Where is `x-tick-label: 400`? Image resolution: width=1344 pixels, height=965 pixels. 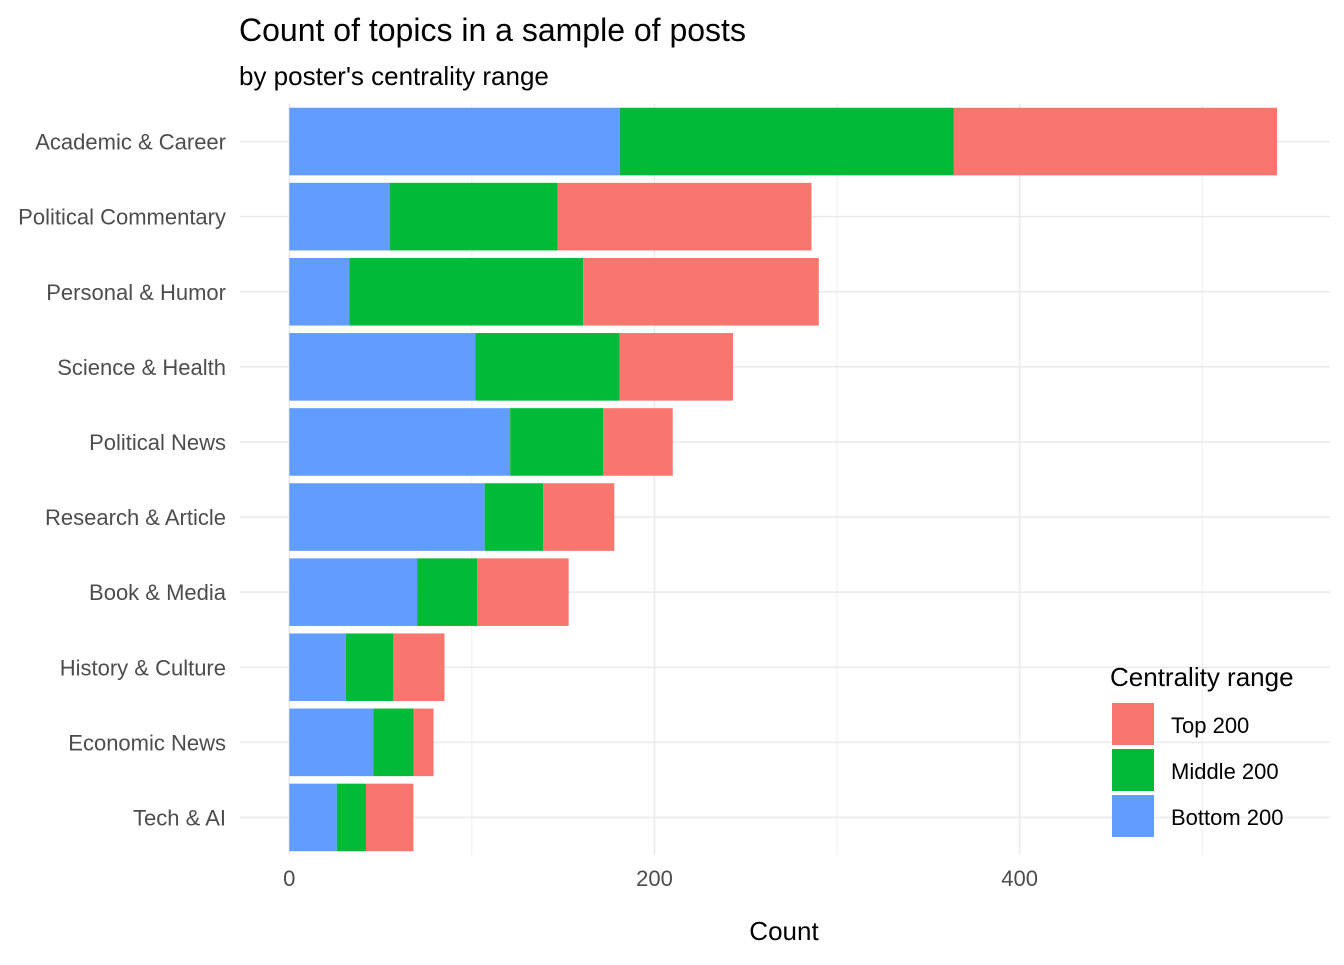
x-tick-label: 400 is located at coordinates (1019, 878).